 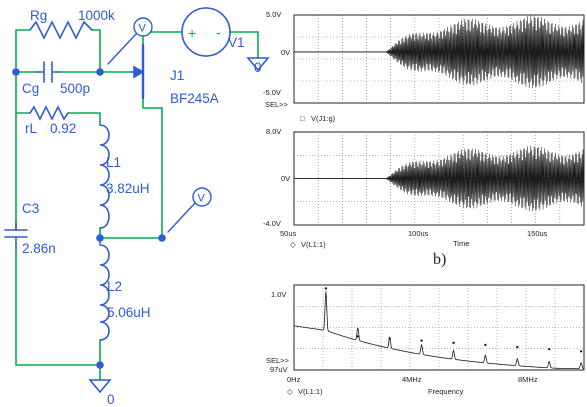 I want to click on main-ground-label: 0, so click(x=111, y=399).